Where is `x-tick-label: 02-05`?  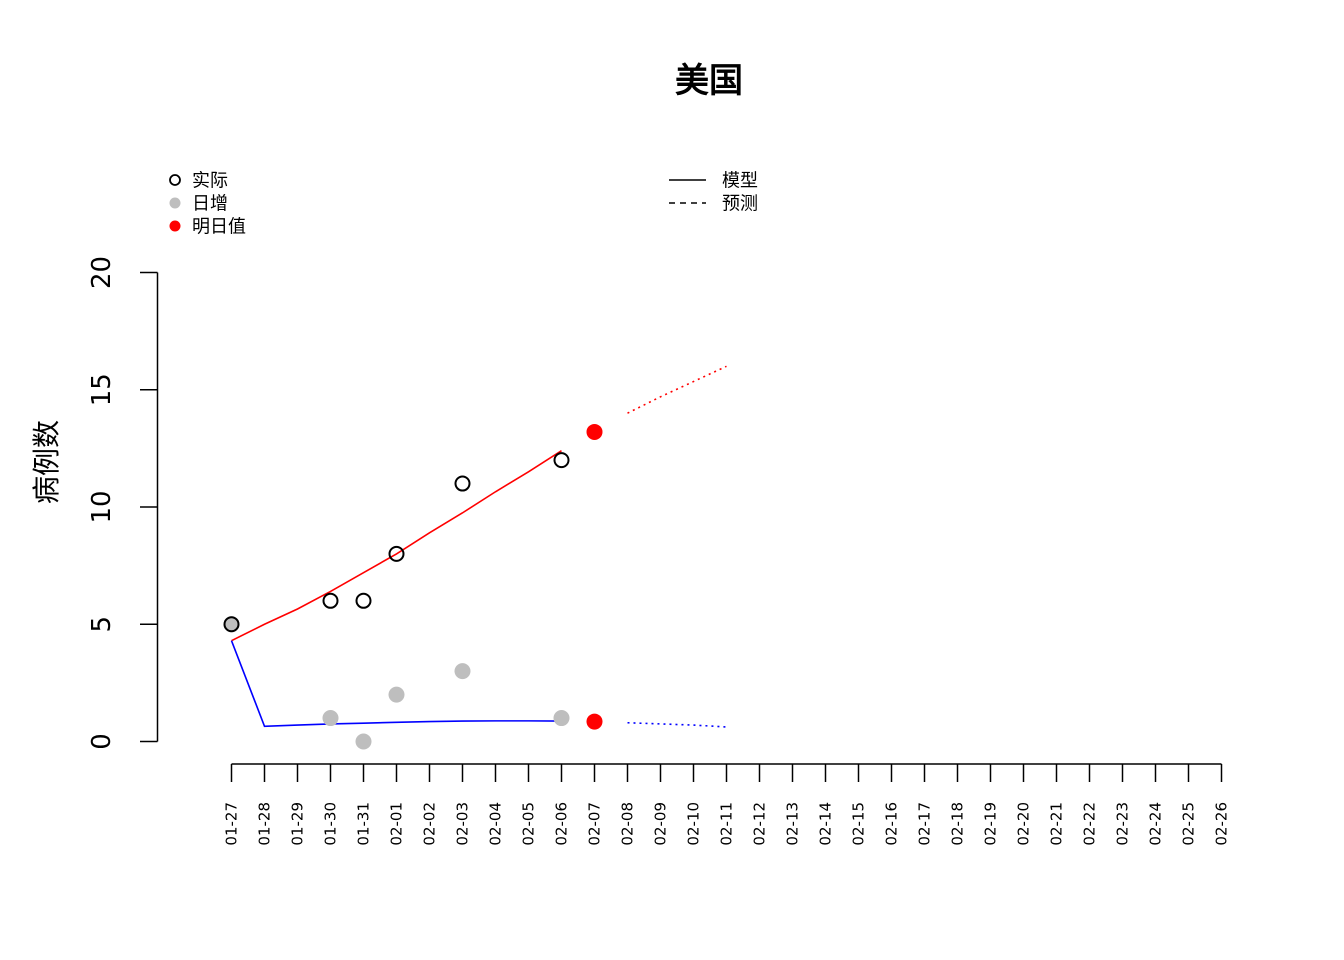
x-tick-label: 02-05 is located at coordinates (529, 824).